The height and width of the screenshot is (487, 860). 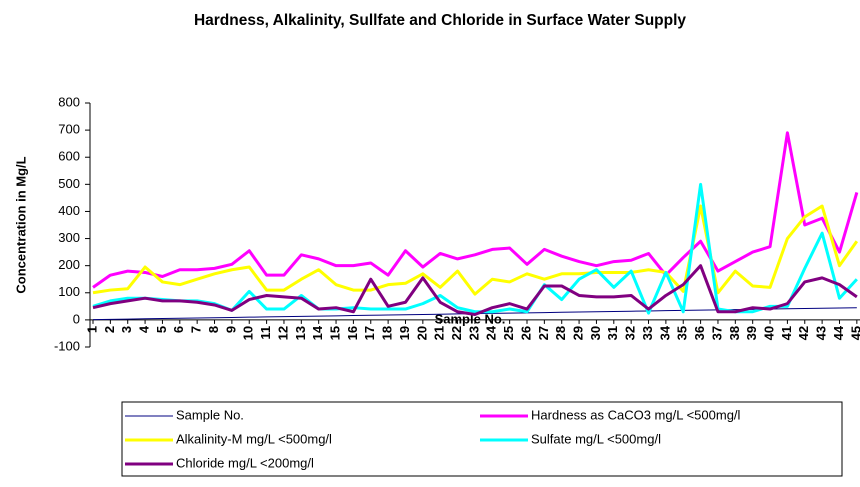 I want to click on x-tick-label: 42, so click(x=803, y=333).